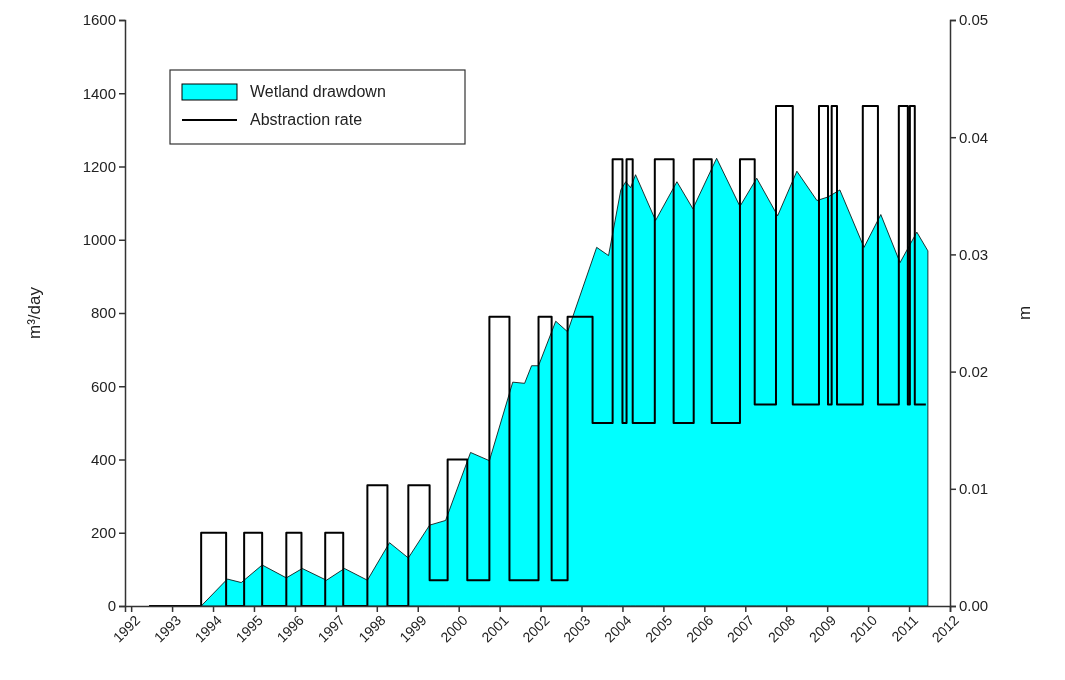  I want to click on y2-tick-label: 0.03, so click(974, 254).